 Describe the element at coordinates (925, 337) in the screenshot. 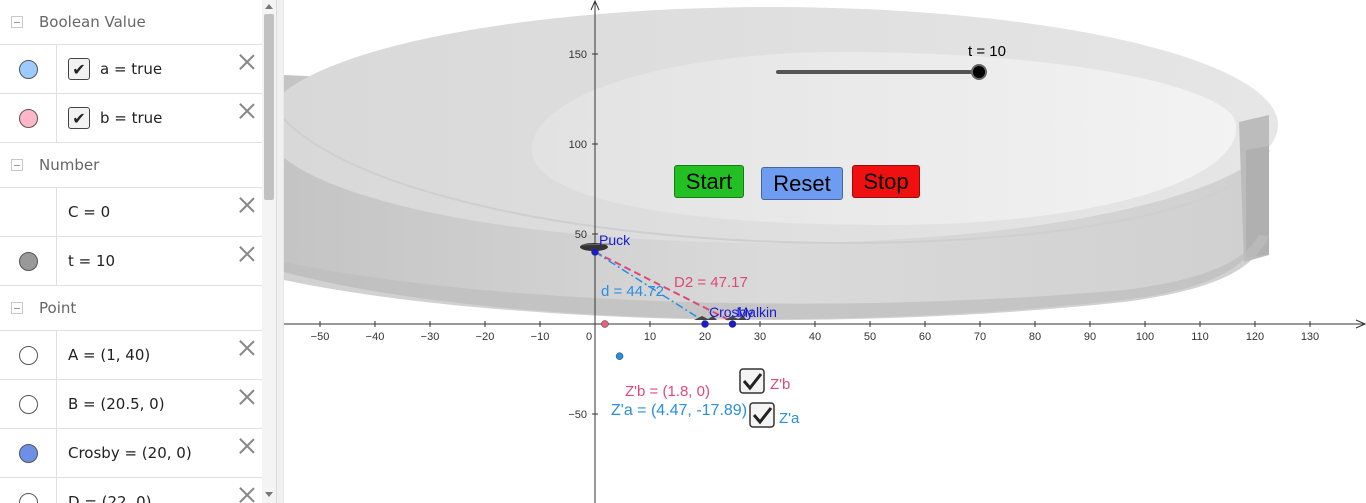

I see `x-tick-label: 60` at that location.